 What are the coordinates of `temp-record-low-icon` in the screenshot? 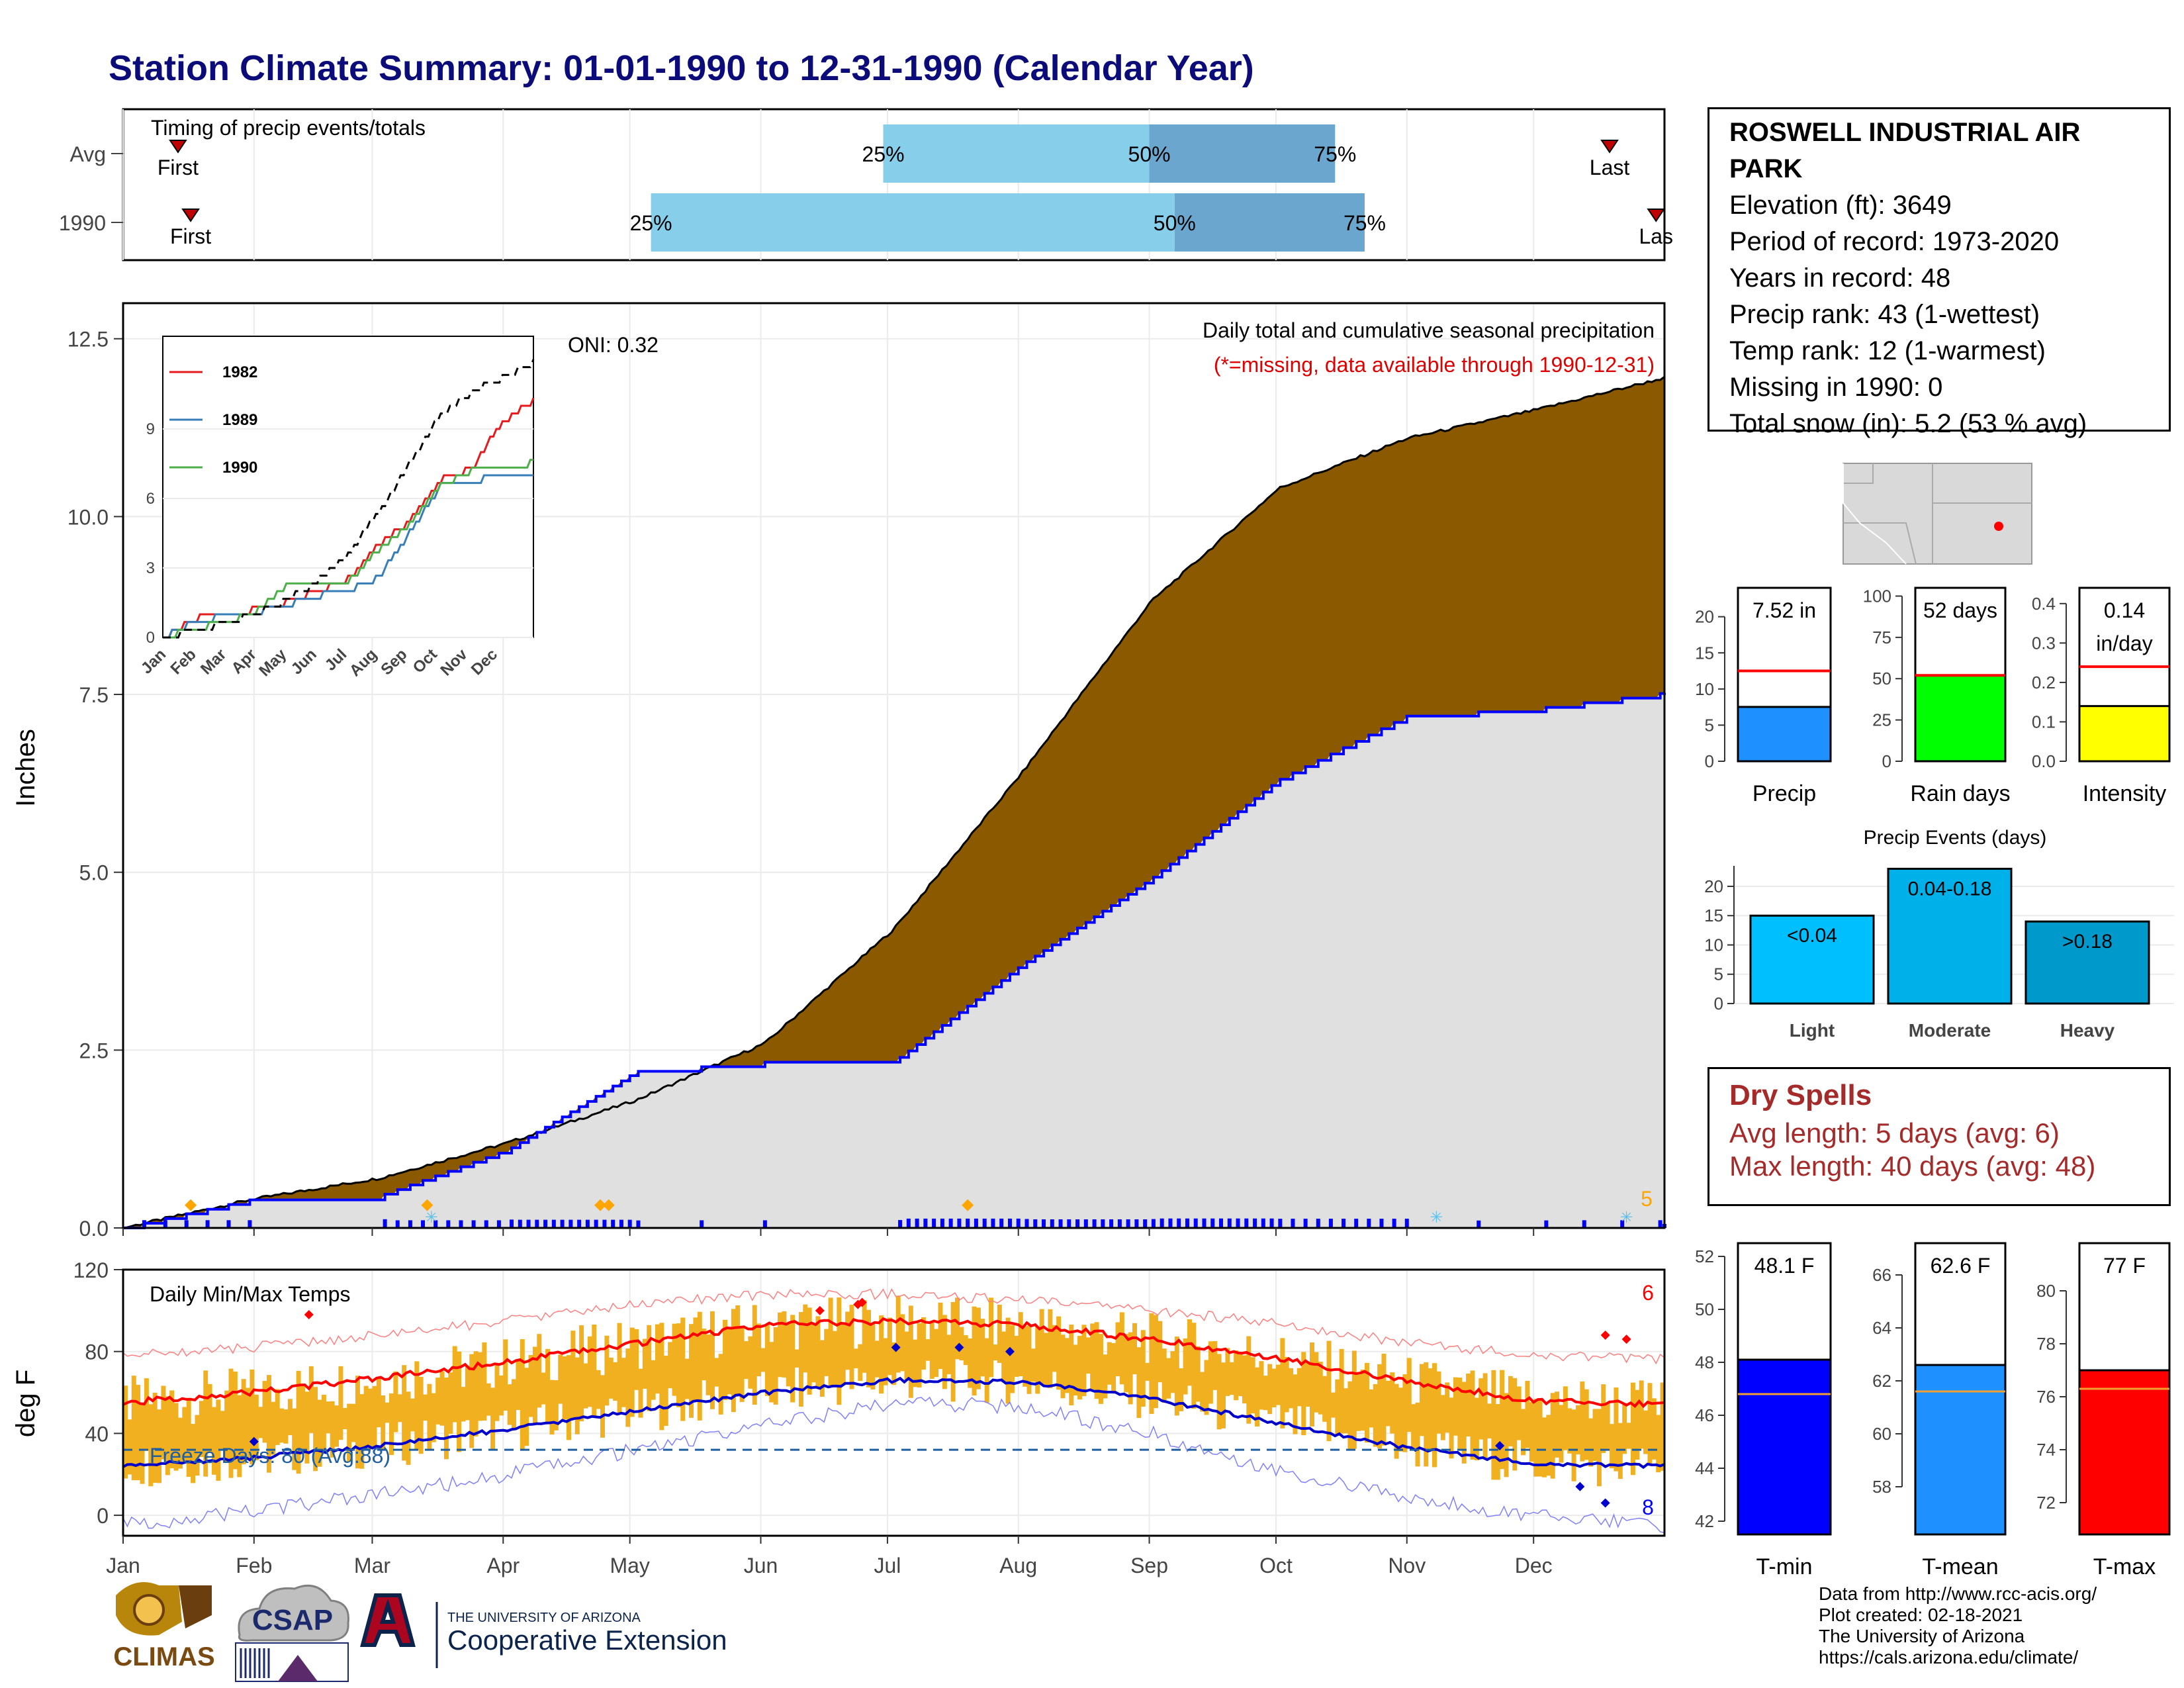 It's located at (1010, 1351).